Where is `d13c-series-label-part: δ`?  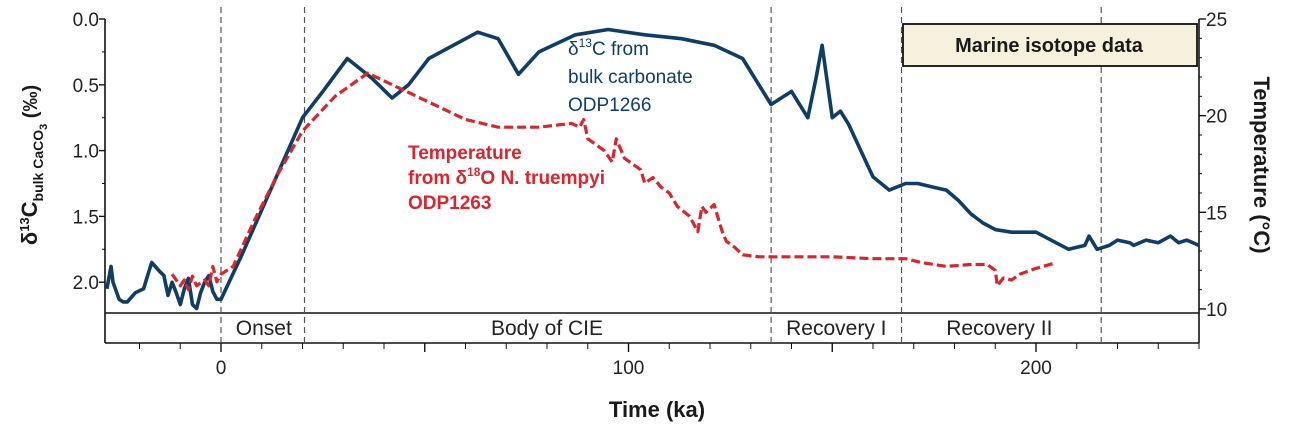
d13c-series-label-part: δ is located at coordinates (573, 49).